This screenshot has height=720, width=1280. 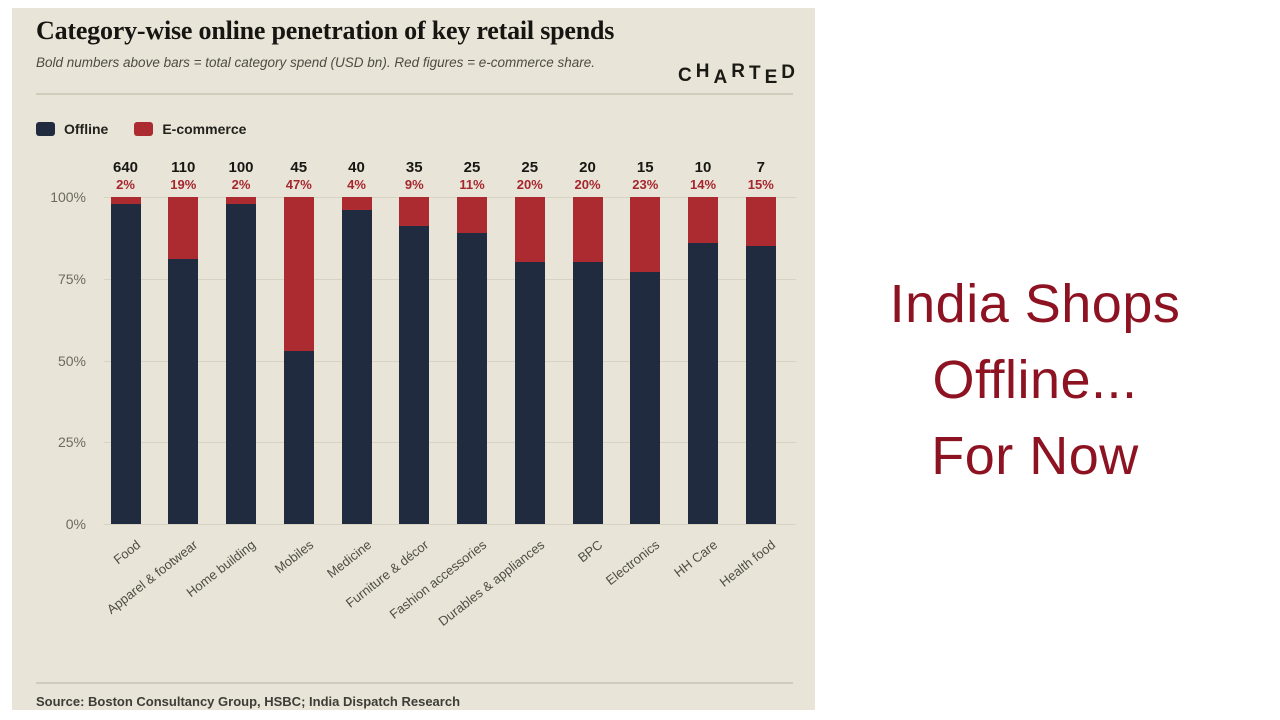 I want to click on legend-item: Offline, so click(x=72, y=129).